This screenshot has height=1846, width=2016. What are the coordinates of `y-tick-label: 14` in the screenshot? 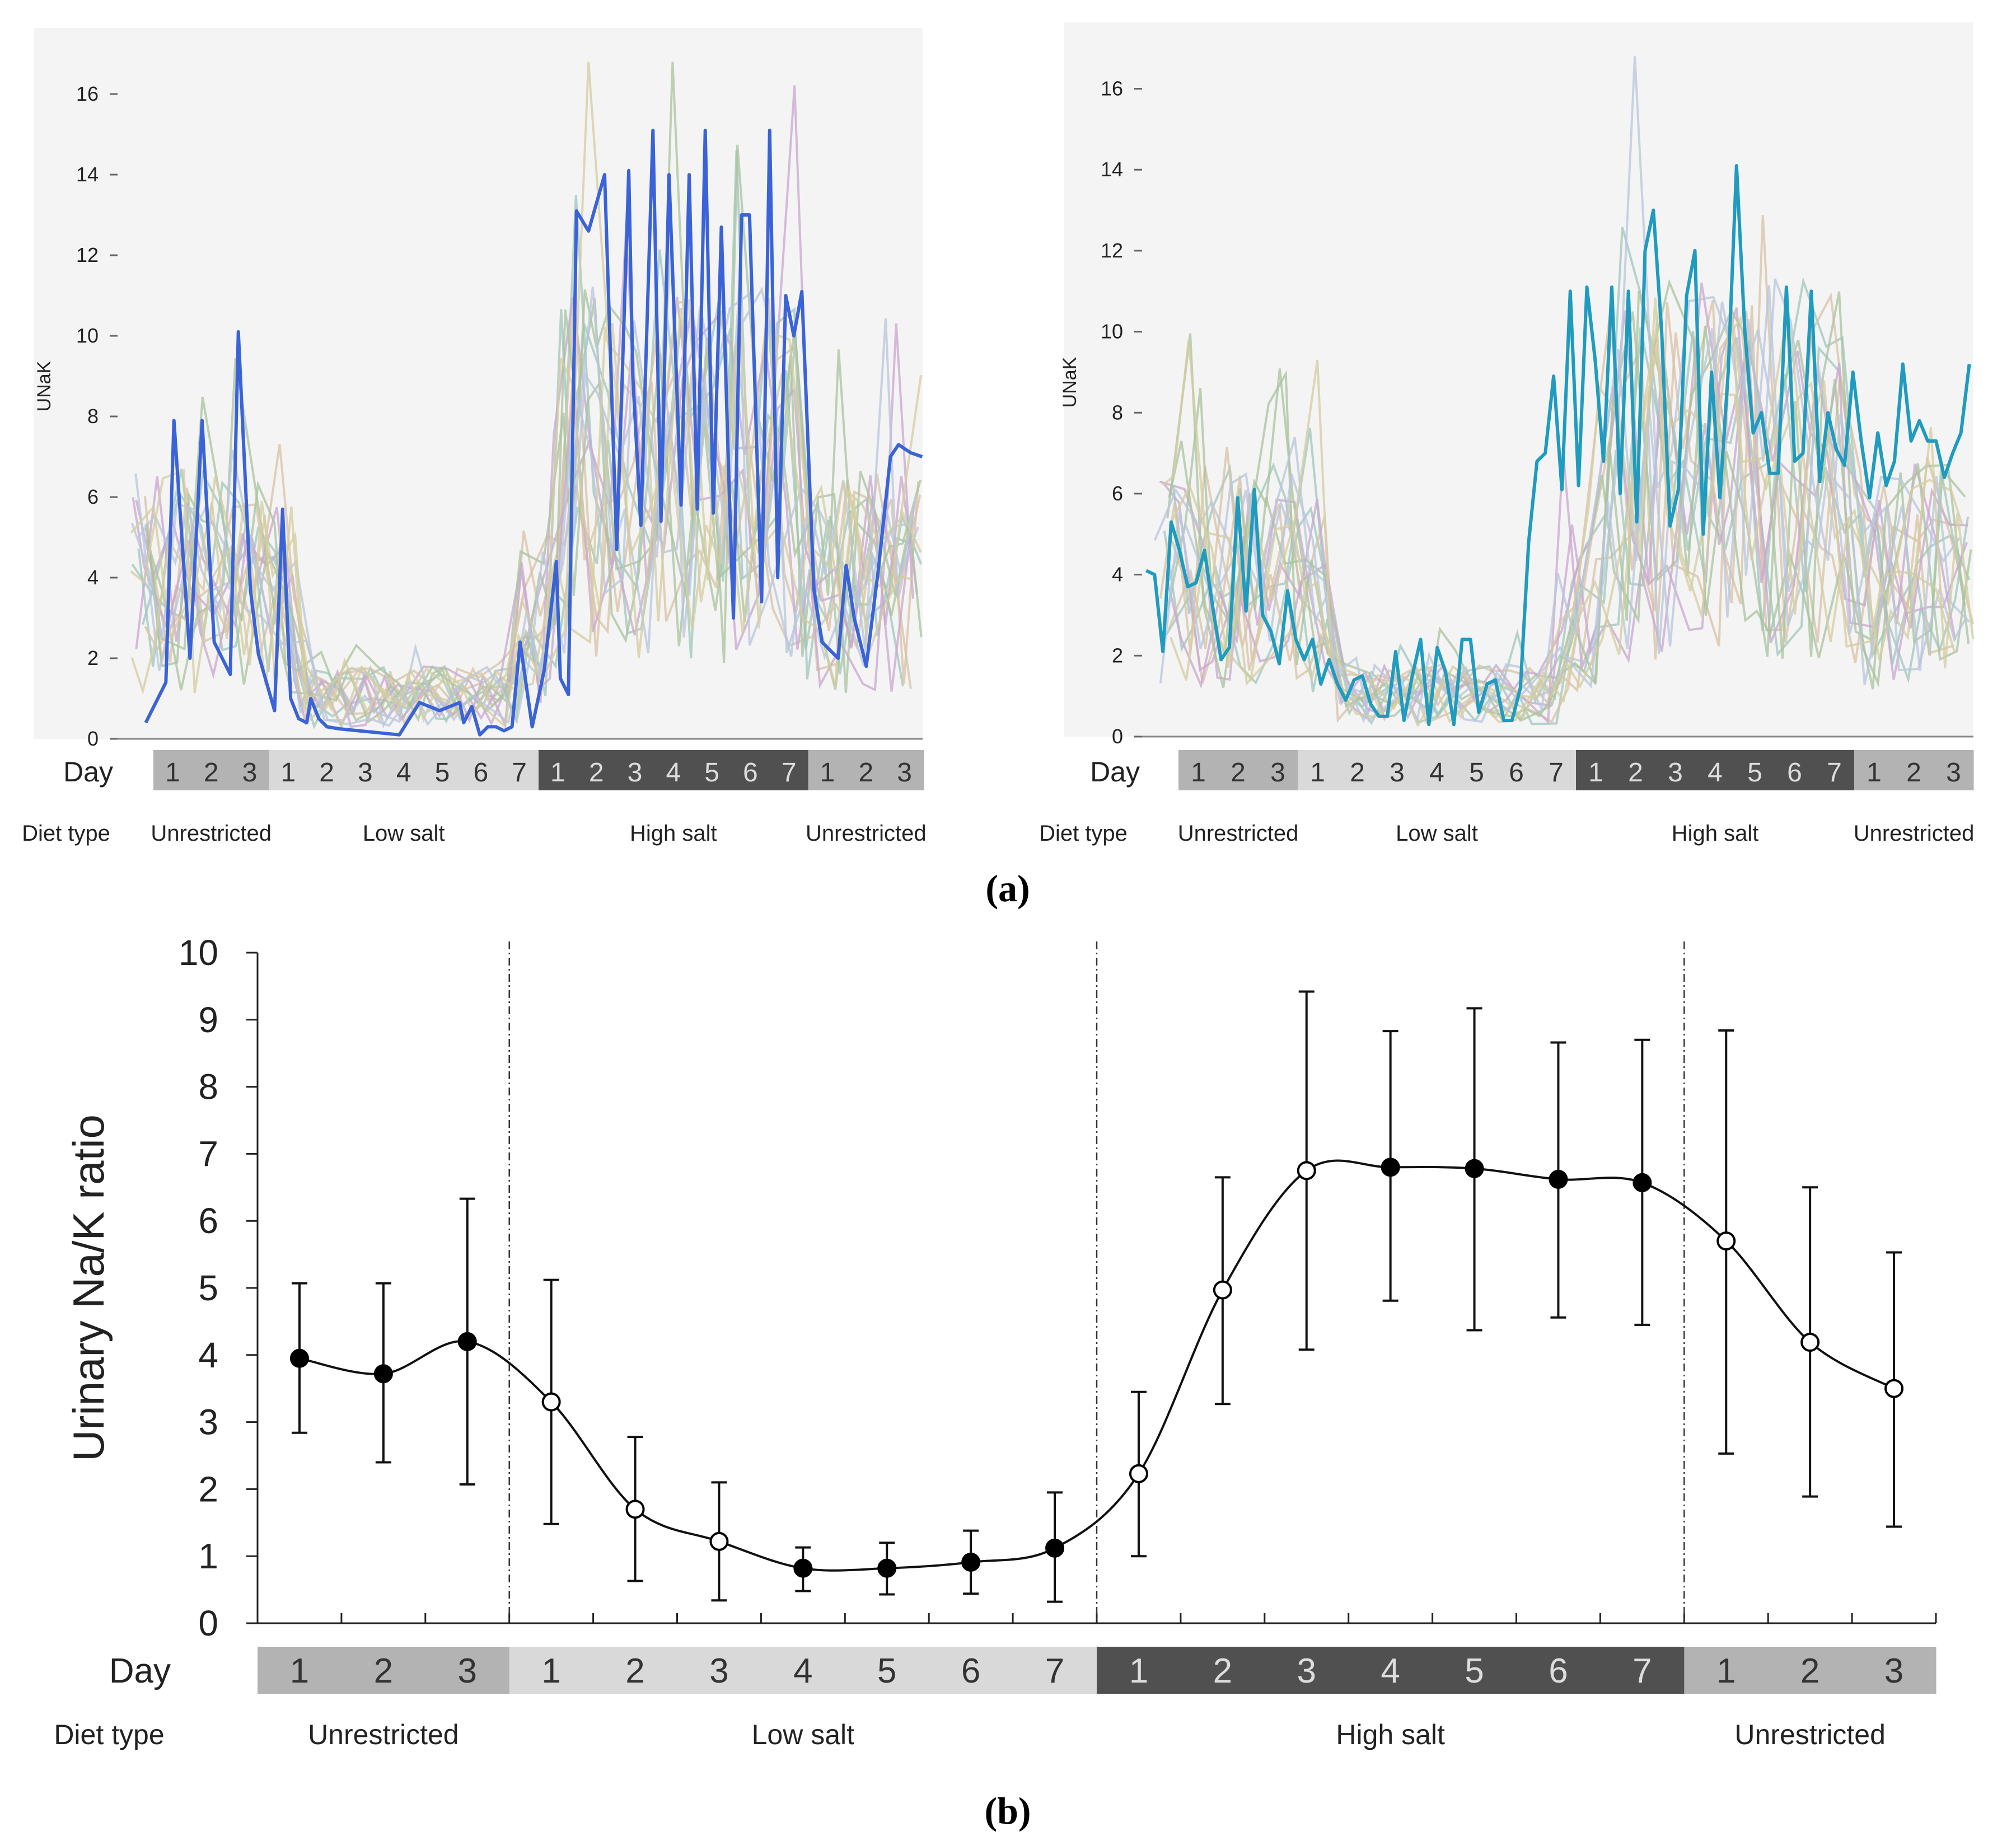 It's located at (1112, 169).